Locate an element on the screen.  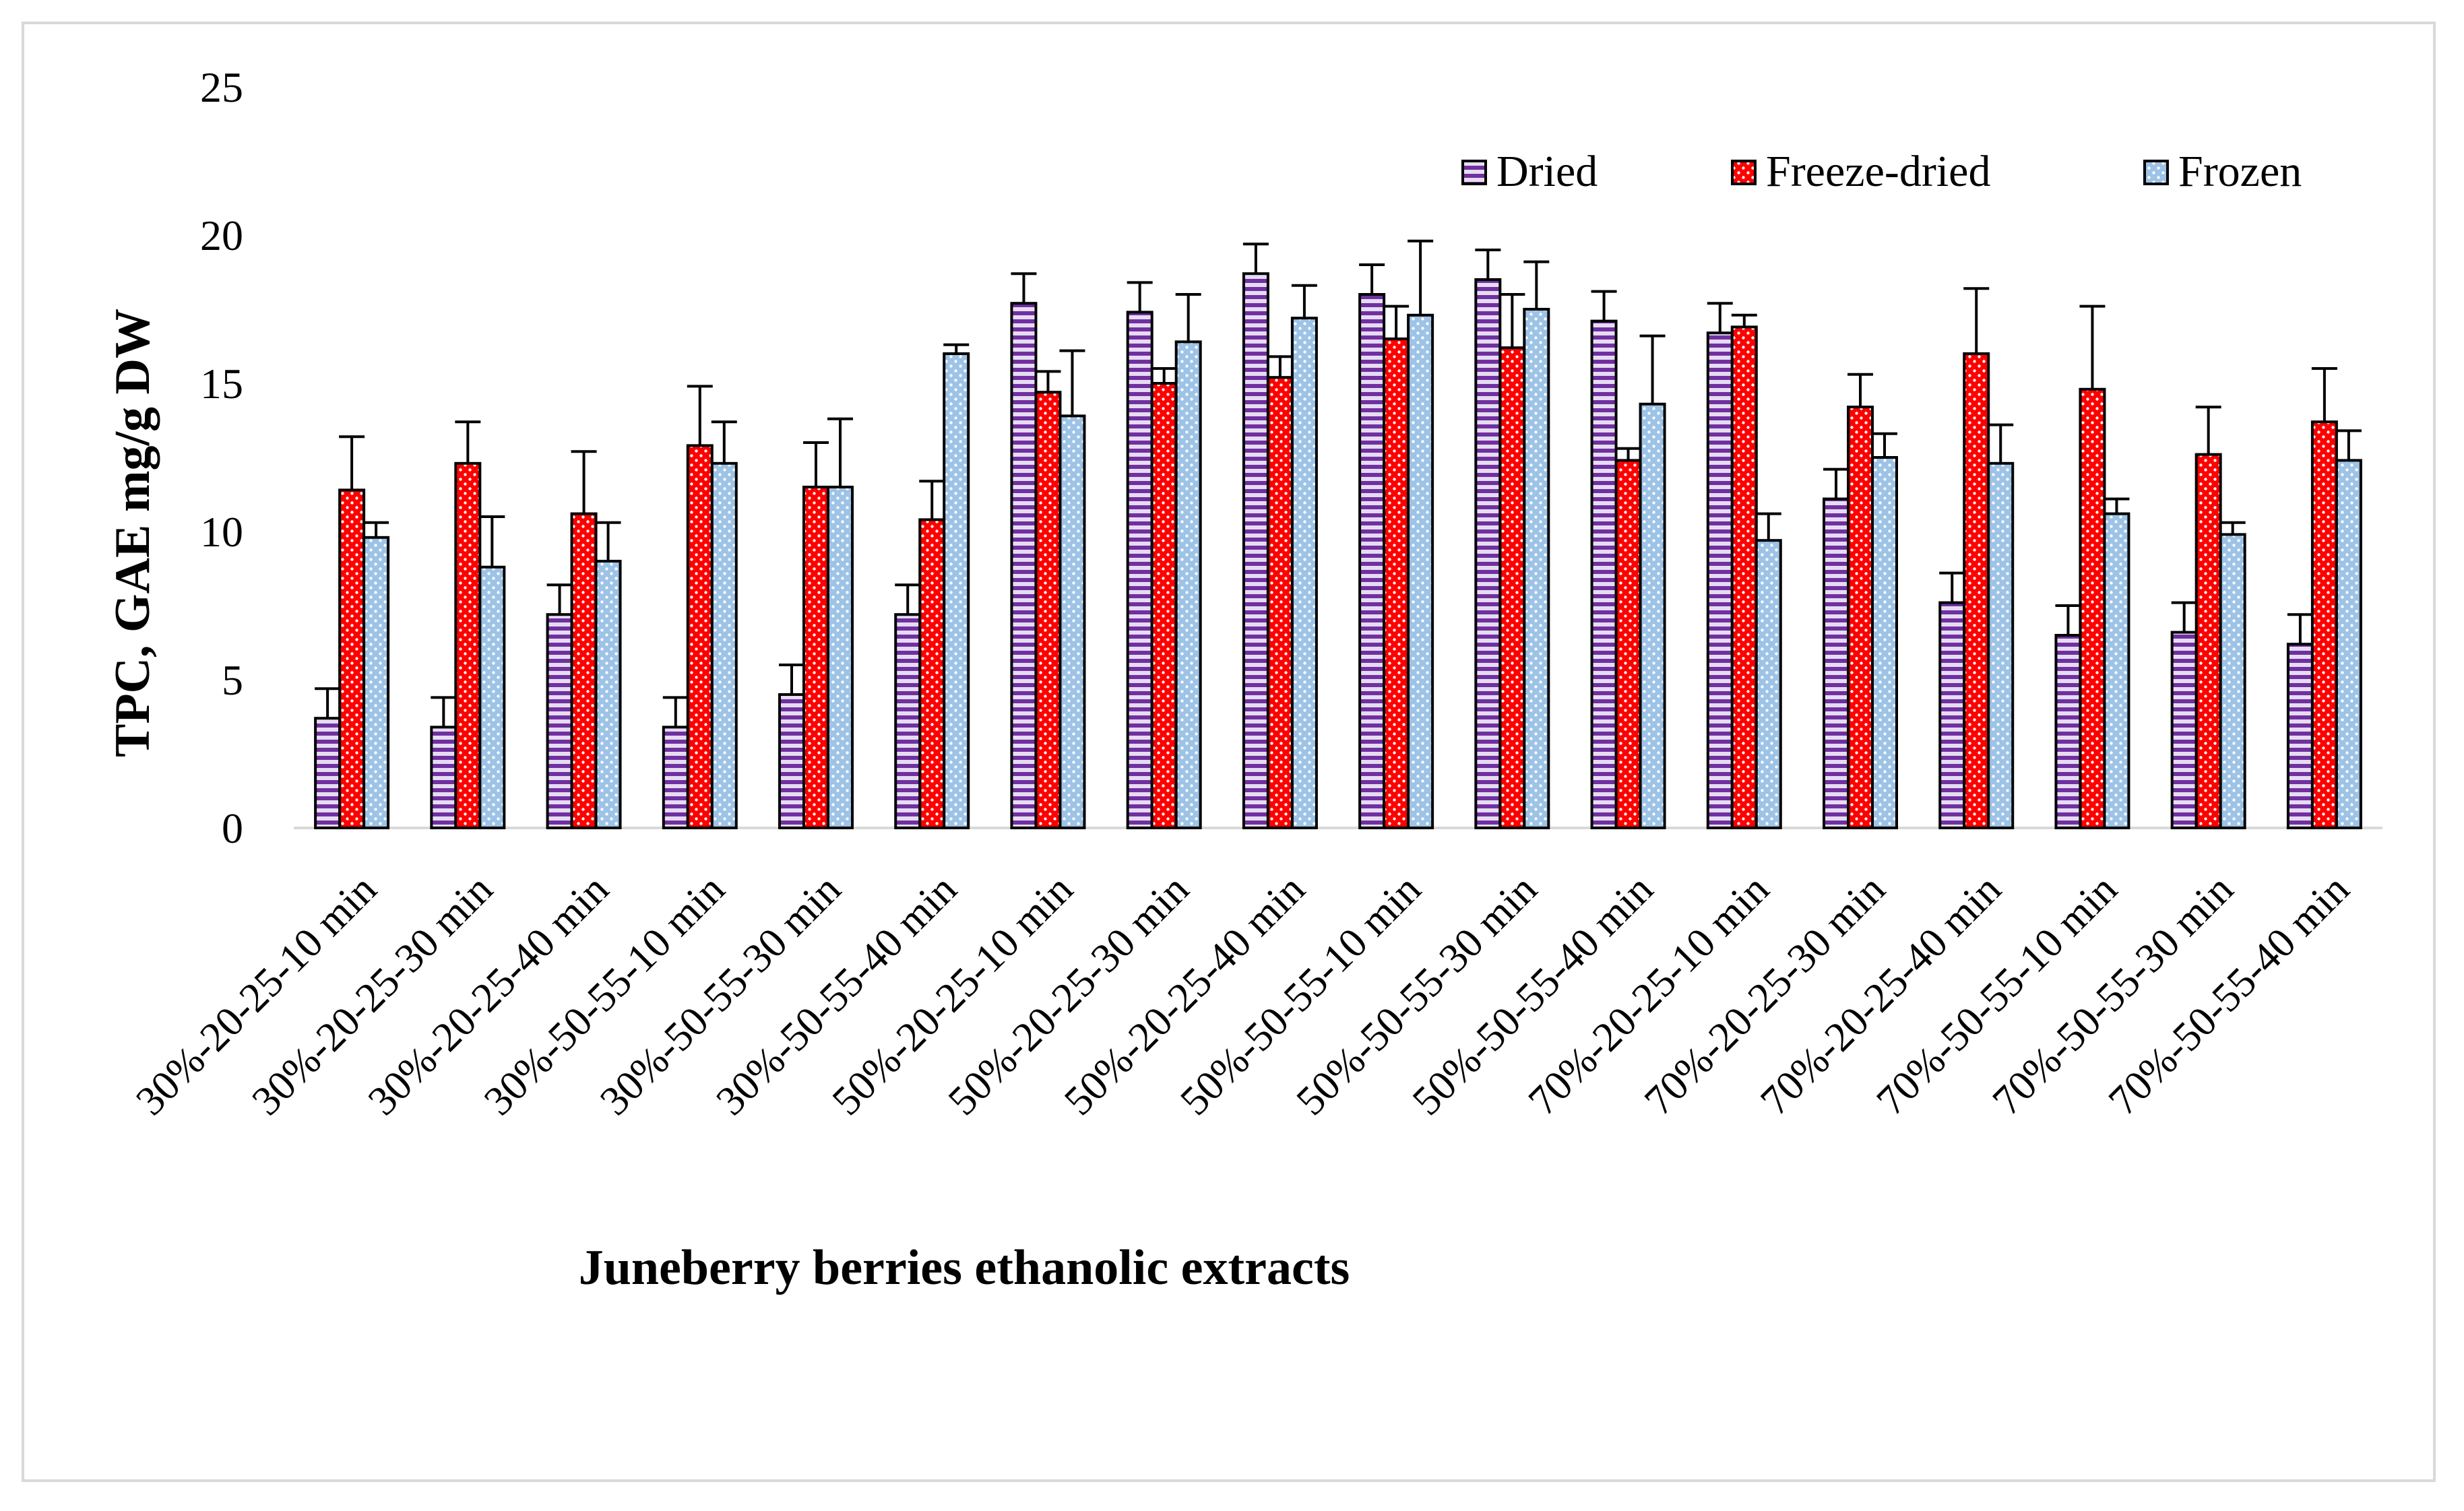
y-axis-ticks: 0 5 10 15 20 25 is located at coordinates (221, 457).